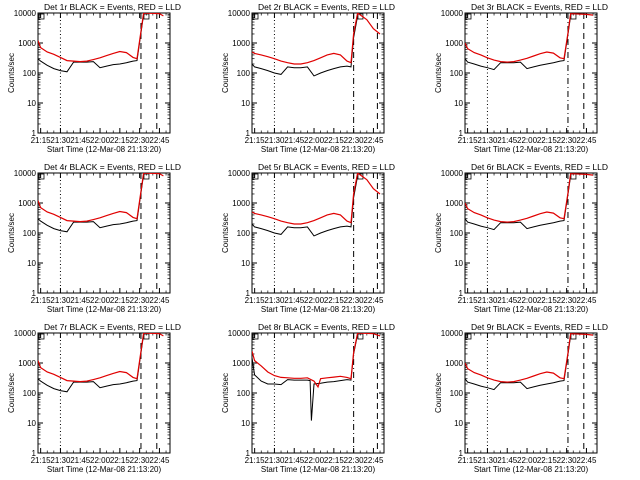 Image resolution: width=640 pixels, height=480 pixels. I want to click on panel-title: Det 3r BLACK = Events, RED = LLD, so click(539, 7).